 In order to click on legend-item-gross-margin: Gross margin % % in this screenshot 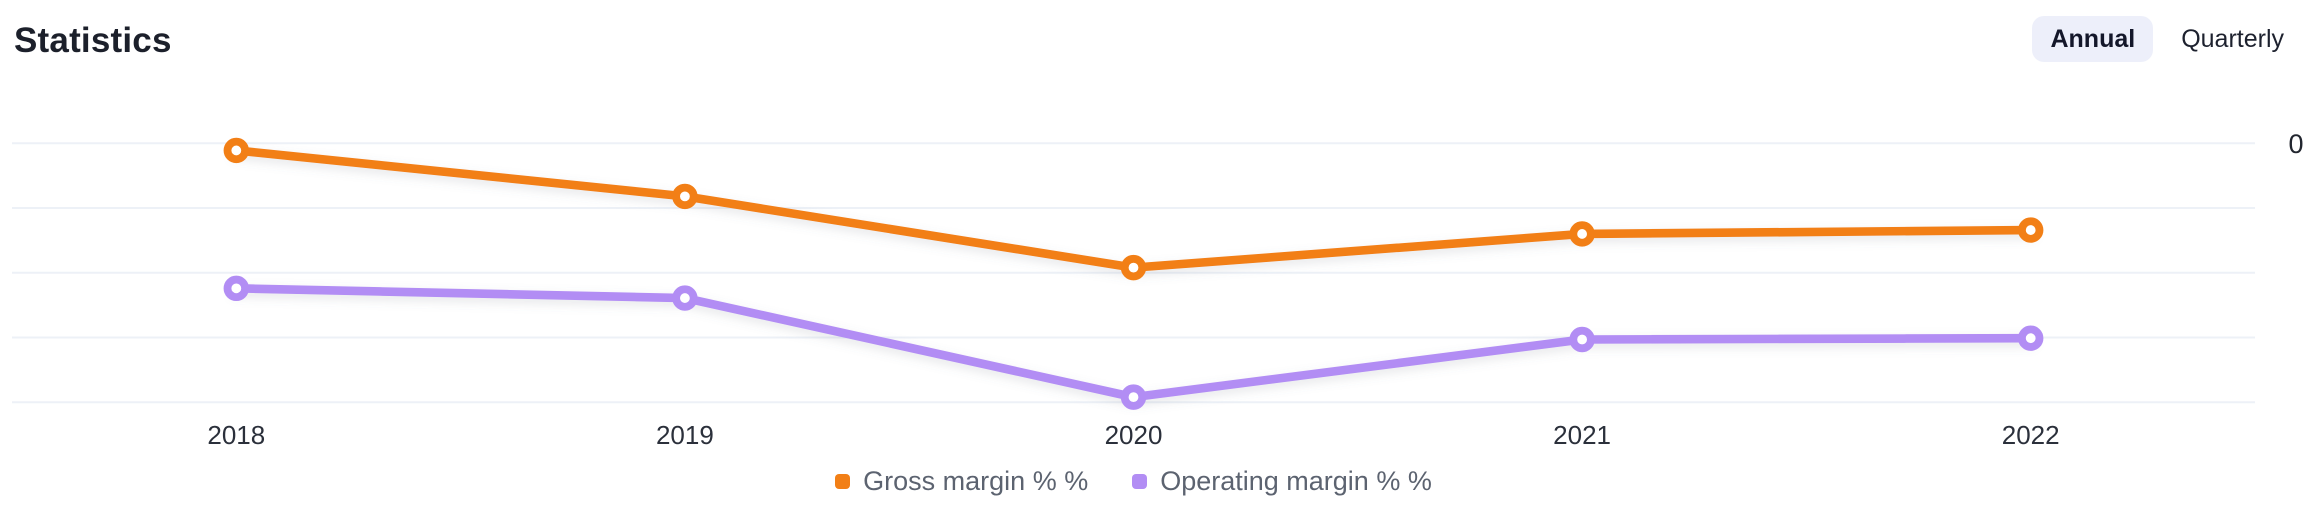, I will do `click(961, 481)`.